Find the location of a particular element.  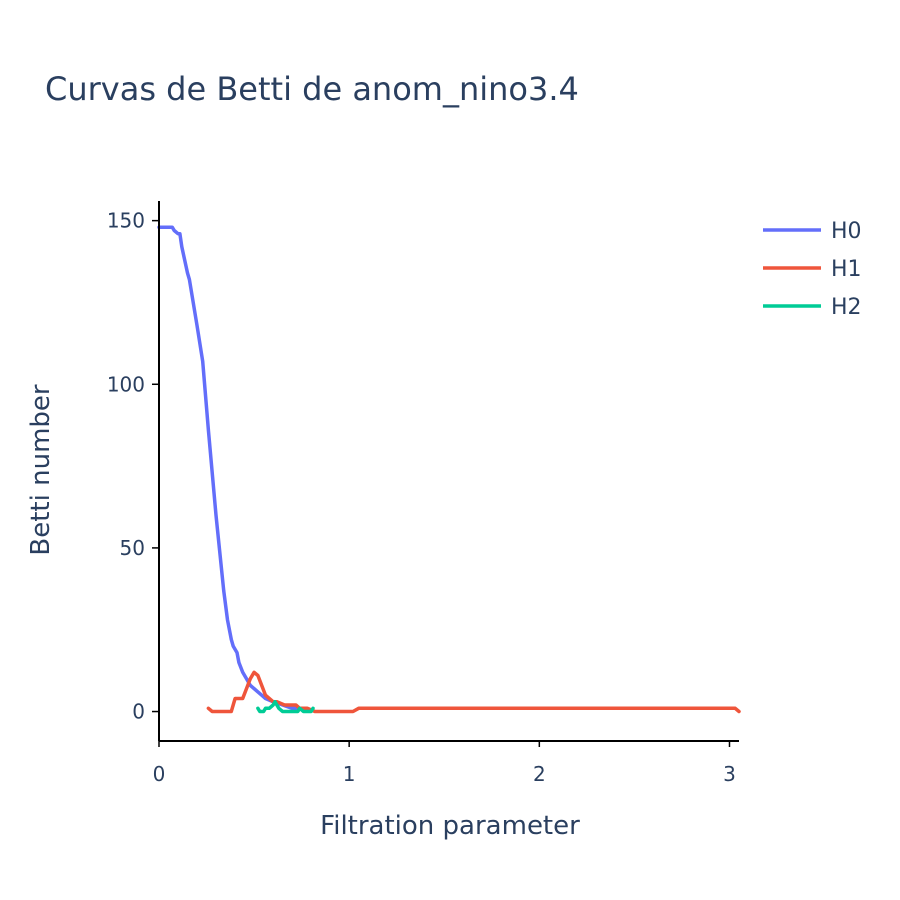

x-tick-label: 0 is located at coordinates (159, 774).